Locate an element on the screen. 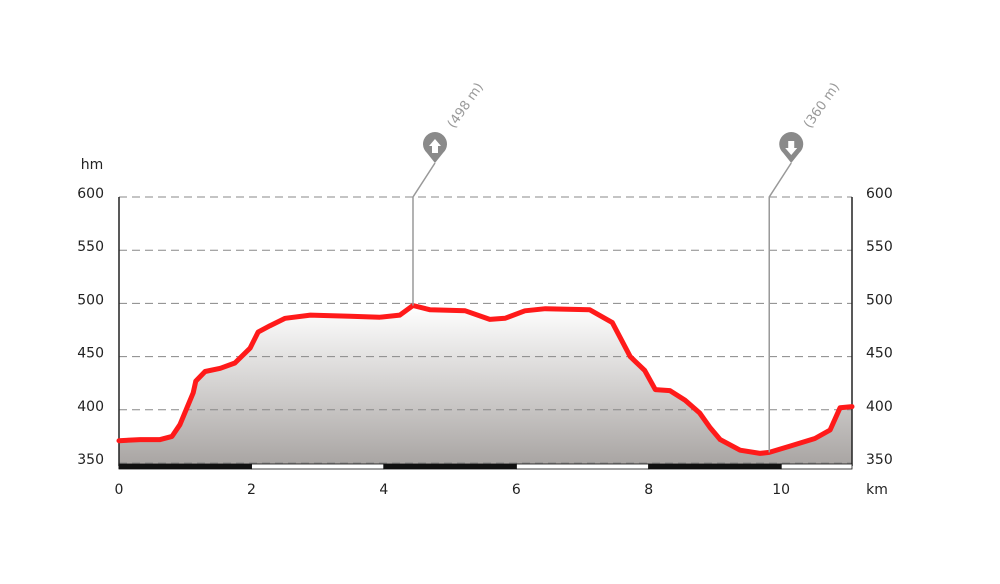 Image resolution: width=1000 pixels, height=584 pixels. marker-label: (498 m) is located at coordinates (466, 105).